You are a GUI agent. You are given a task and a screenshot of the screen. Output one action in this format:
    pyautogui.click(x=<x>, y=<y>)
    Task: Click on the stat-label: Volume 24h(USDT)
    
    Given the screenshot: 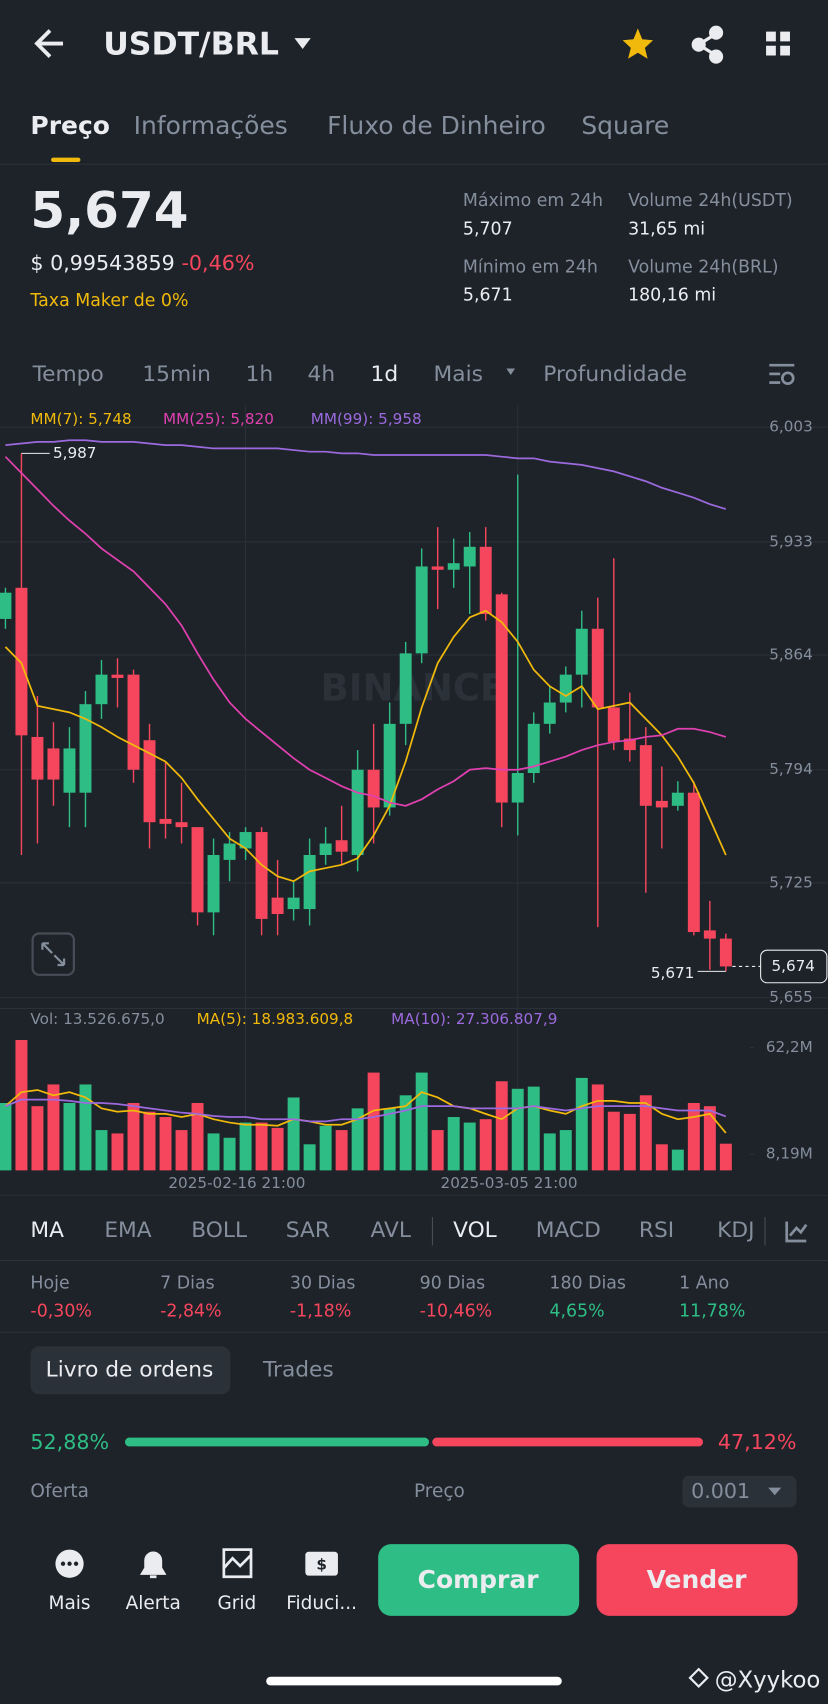 What is the action you would take?
    pyautogui.click(x=710, y=201)
    